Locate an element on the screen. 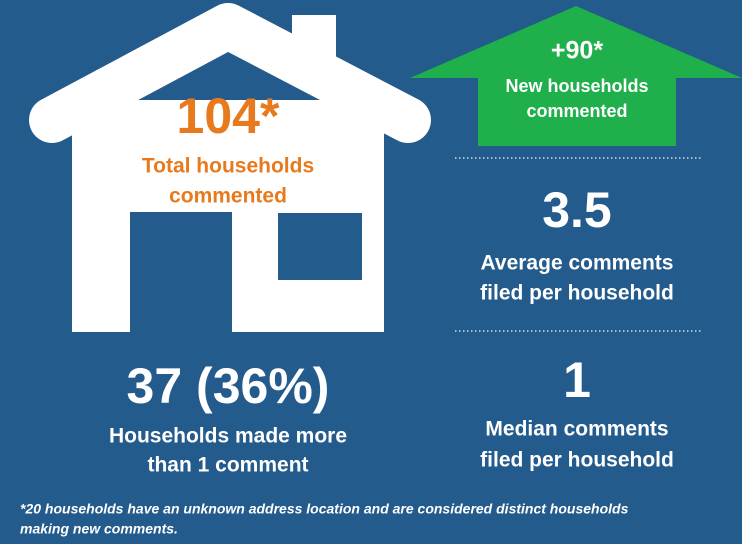 The width and height of the screenshot is (742, 544). average-label: Average comments is located at coordinates (577, 263).